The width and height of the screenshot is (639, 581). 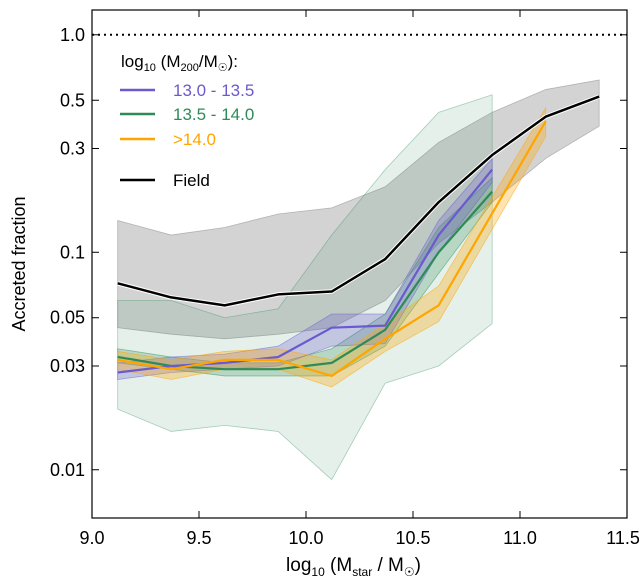 What do you see at coordinates (72, 252) in the screenshot?
I see `y-tick-label: 0.1` at bounding box center [72, 252].